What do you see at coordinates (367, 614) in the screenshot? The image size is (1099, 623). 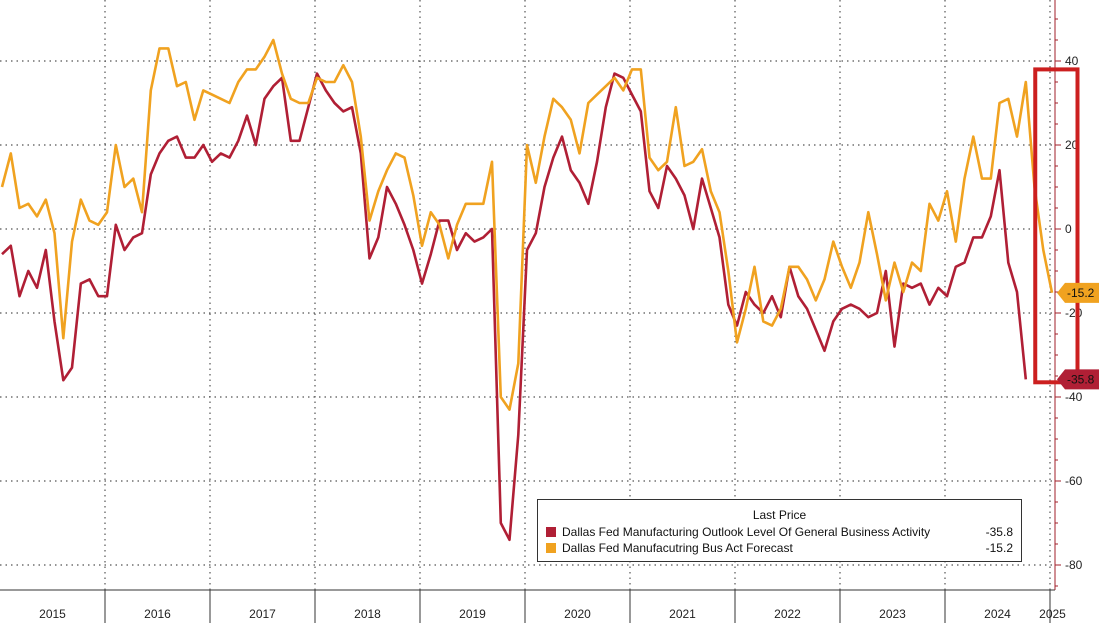 I see `x-tick-label: 2018` at bounding box center [367, 614].